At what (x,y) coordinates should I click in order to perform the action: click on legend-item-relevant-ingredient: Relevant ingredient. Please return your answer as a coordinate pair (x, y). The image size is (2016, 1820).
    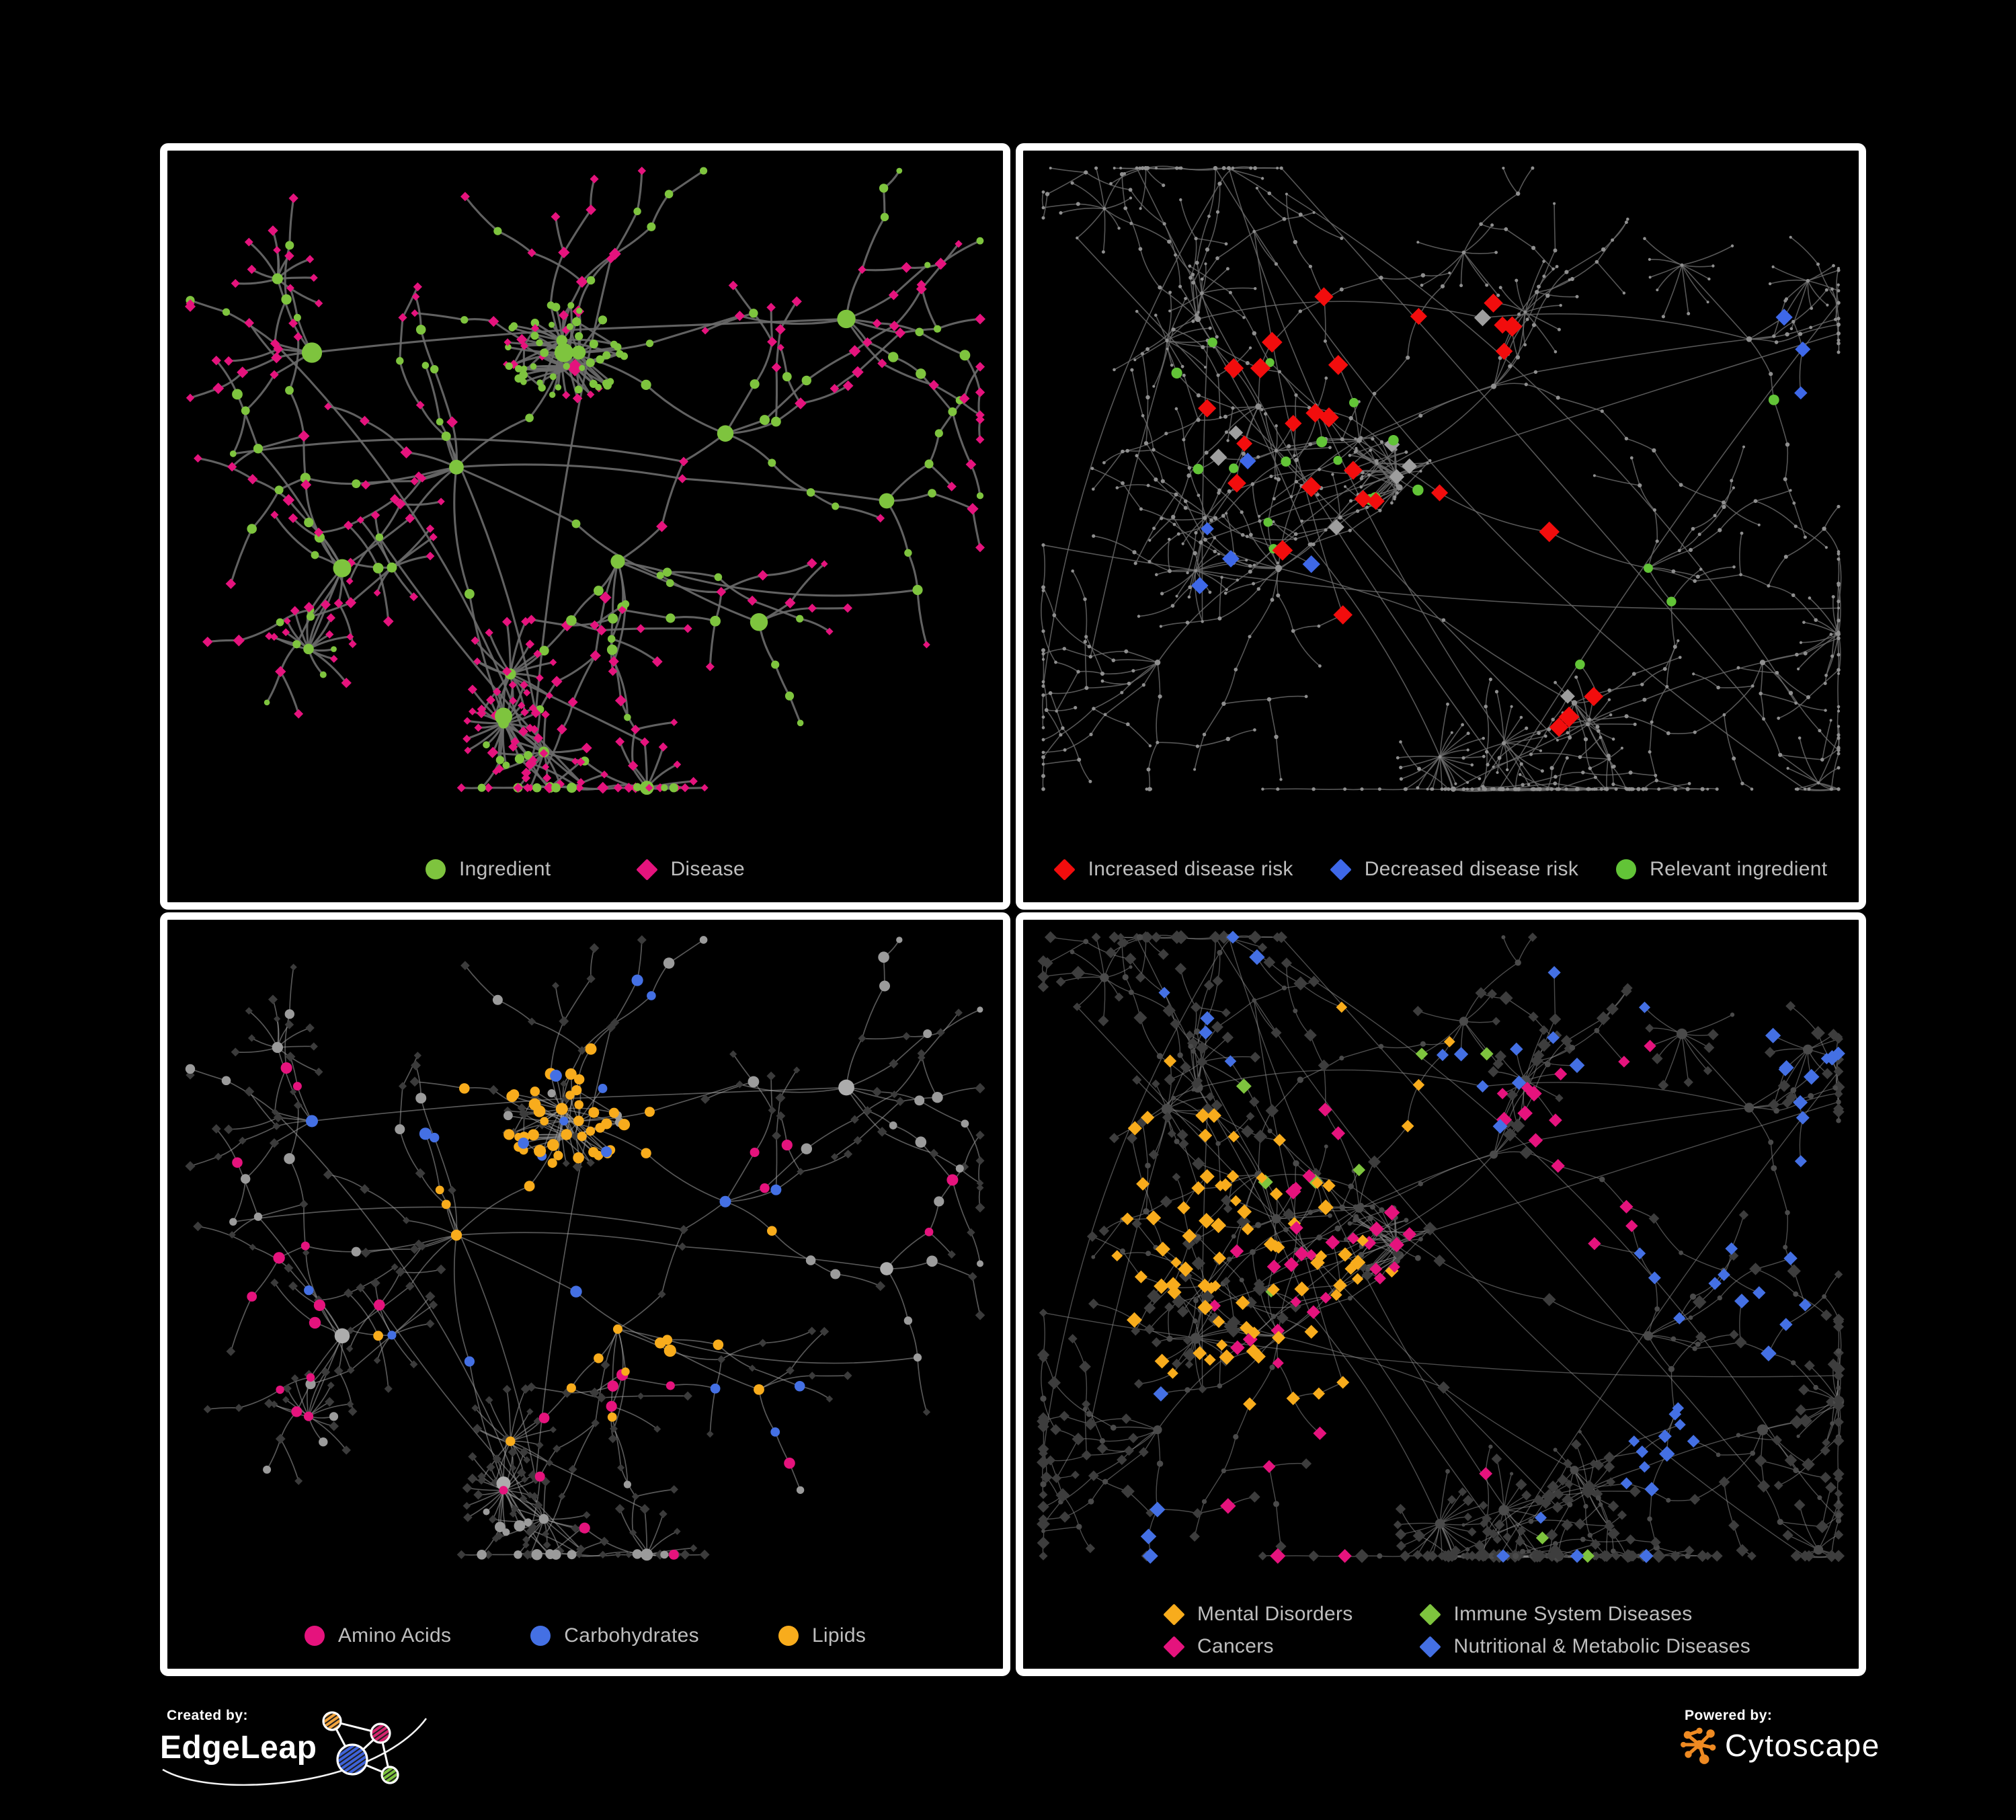
    Looking at the image, I should click on (1721, 869).